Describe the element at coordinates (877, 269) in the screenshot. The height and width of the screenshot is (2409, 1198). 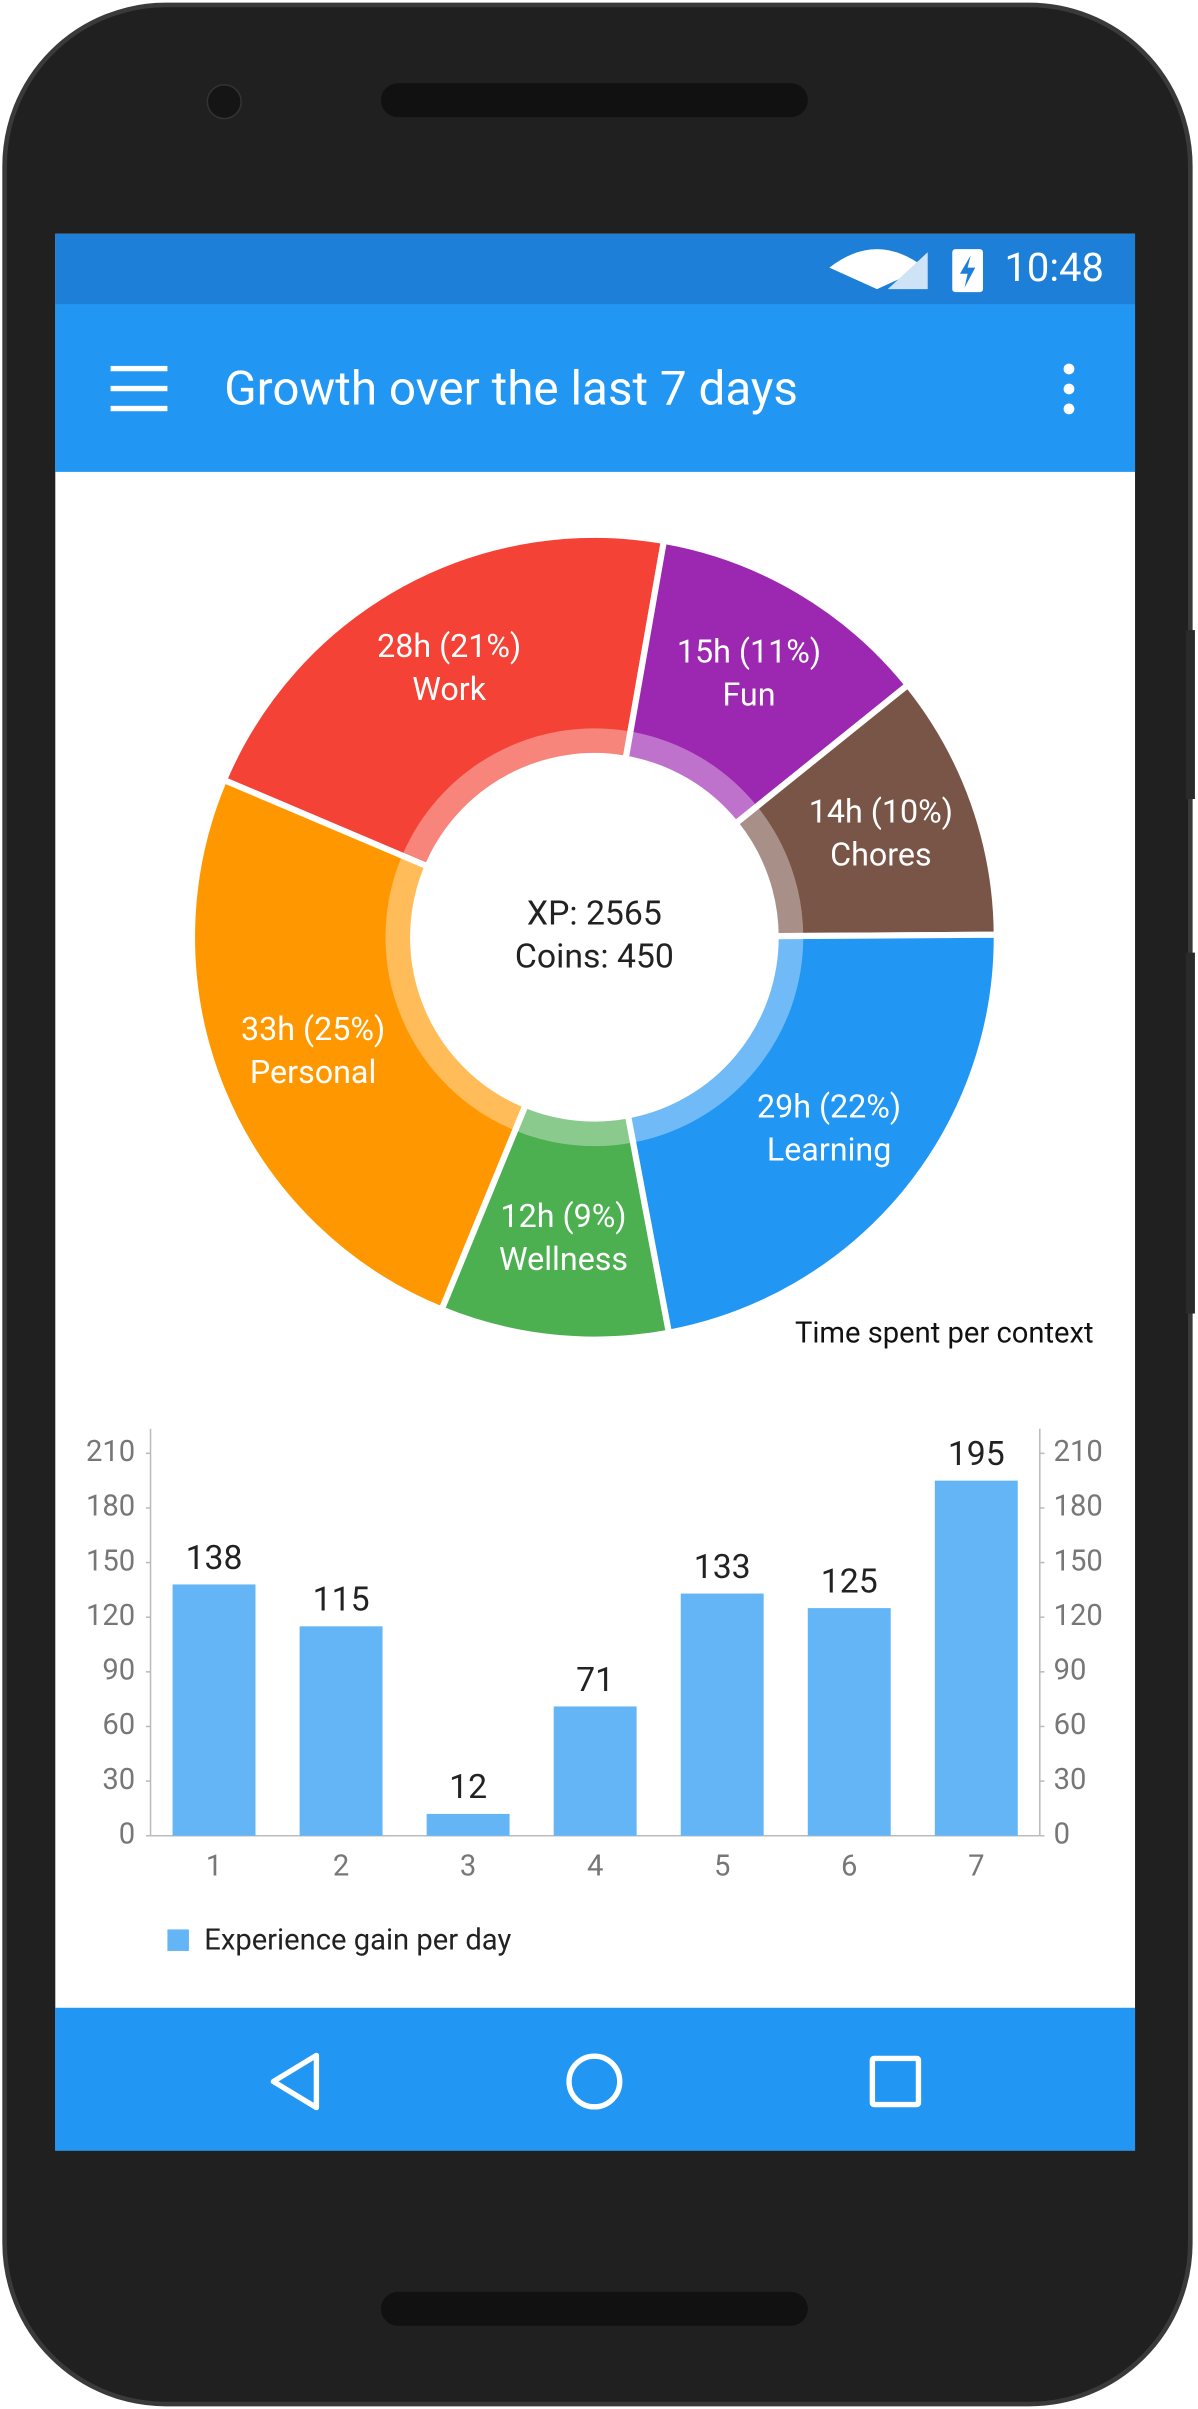
I see `wifi-icon` at that location.